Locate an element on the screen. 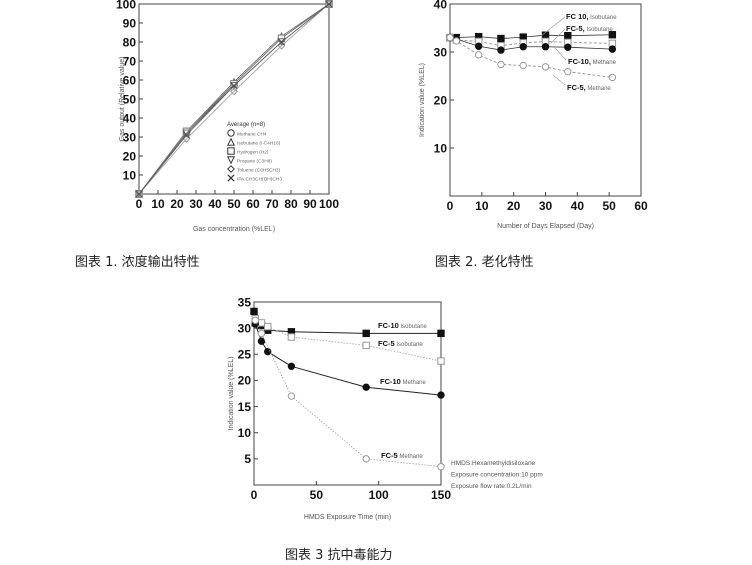  chart-1-x-tick-label: 90 is located at coordinates (310, 204).